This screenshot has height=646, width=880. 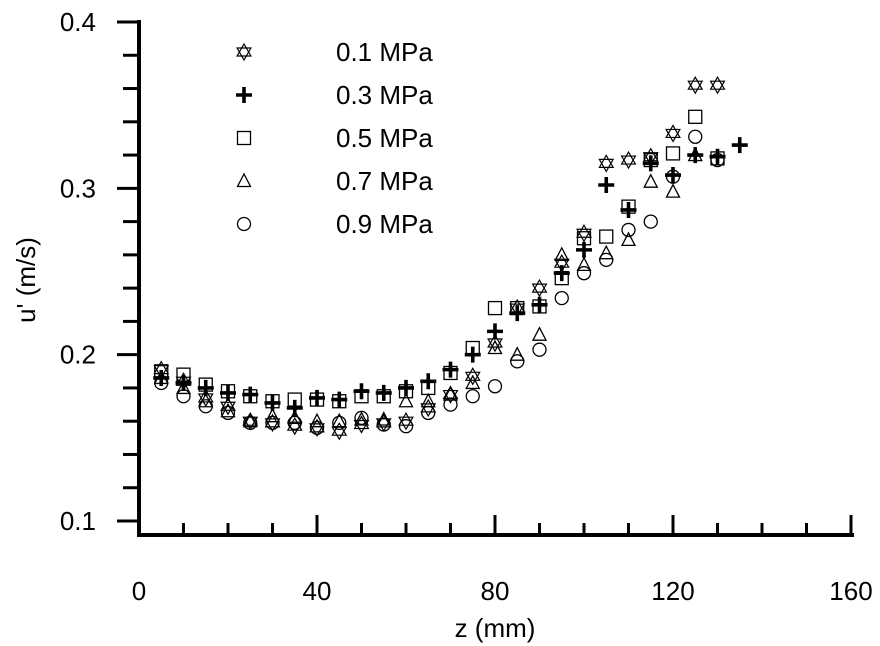 I want to click on legend-item: 0.9 MPa, so click(x=334, y=224).